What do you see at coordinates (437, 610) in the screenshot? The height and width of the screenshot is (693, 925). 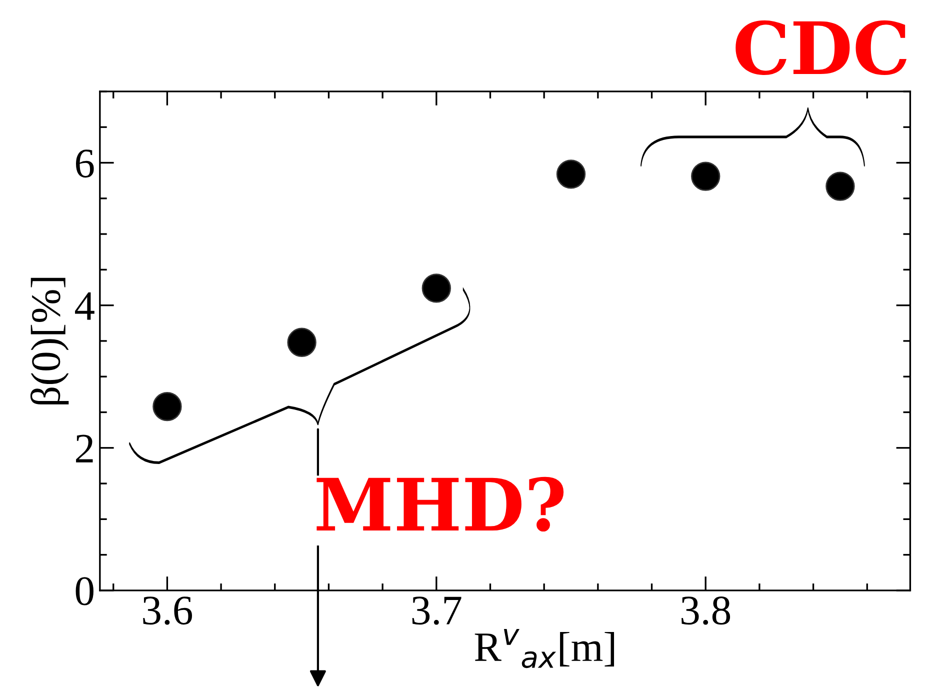 I see `x-tick-label: 3.7` at bounding box center [437, 610].